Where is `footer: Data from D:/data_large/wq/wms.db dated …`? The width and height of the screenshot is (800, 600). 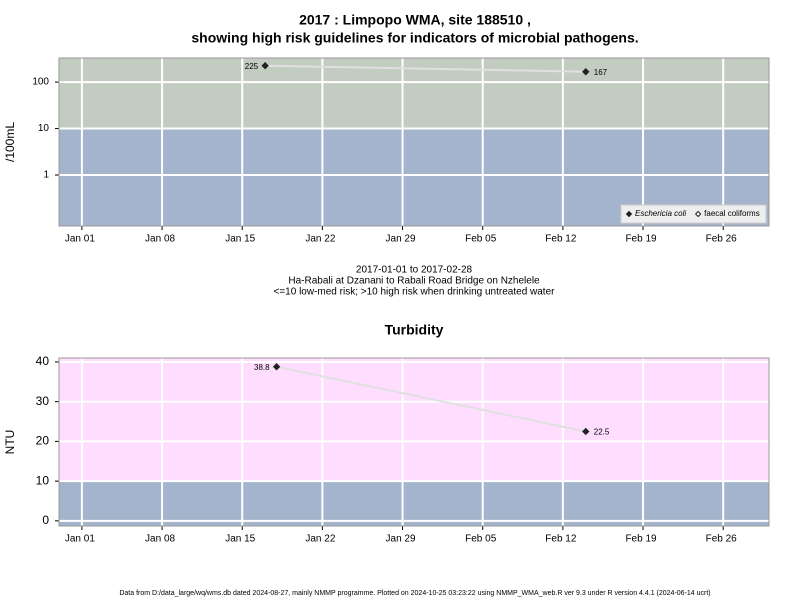 footer: Data from D:/data_large/wq/wms.db dated … is located at coordinates (414, 593).